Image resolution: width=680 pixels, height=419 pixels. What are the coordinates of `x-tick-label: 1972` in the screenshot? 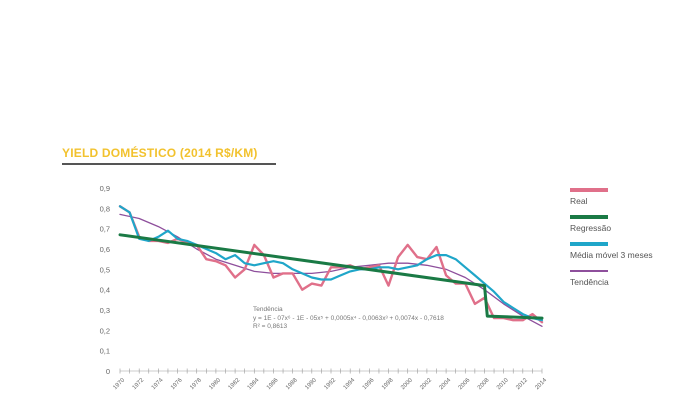 It's located at (139, 384).